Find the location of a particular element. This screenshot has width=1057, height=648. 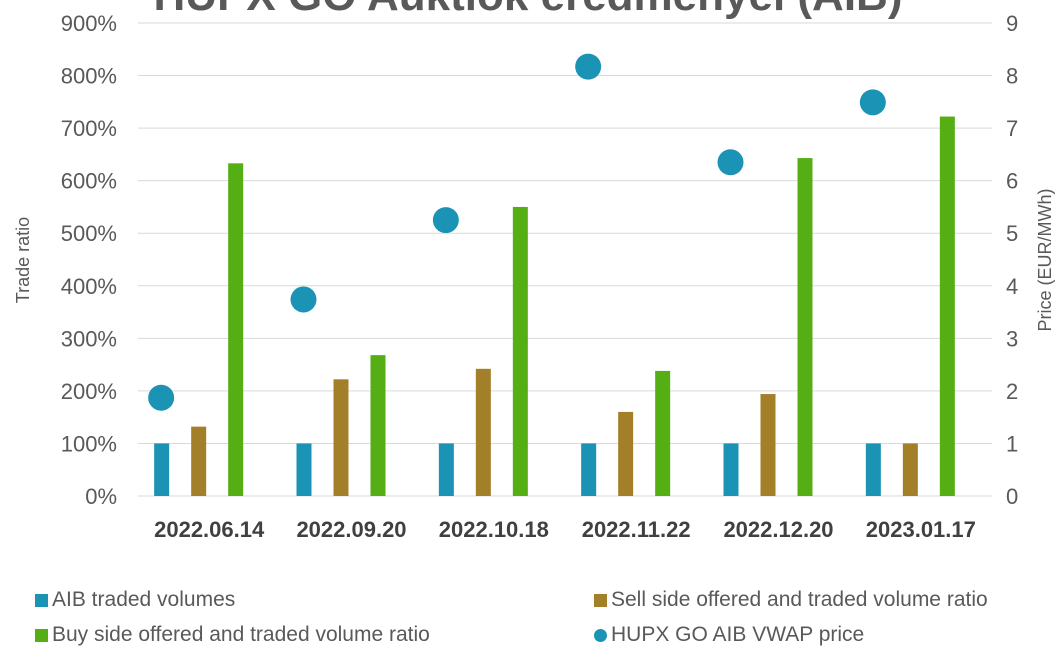

legend-item-buy: Buy side offered and traded volume ratio is located at coordinates (232, 635).